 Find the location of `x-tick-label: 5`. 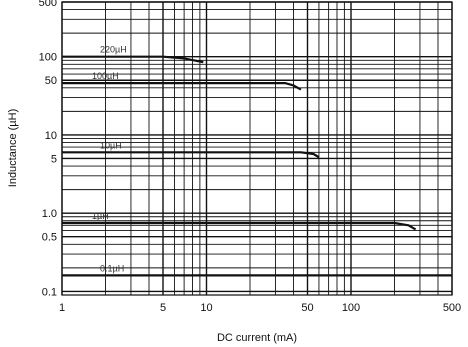

x-tick-label: 5 is located at coordinates (163, 308).